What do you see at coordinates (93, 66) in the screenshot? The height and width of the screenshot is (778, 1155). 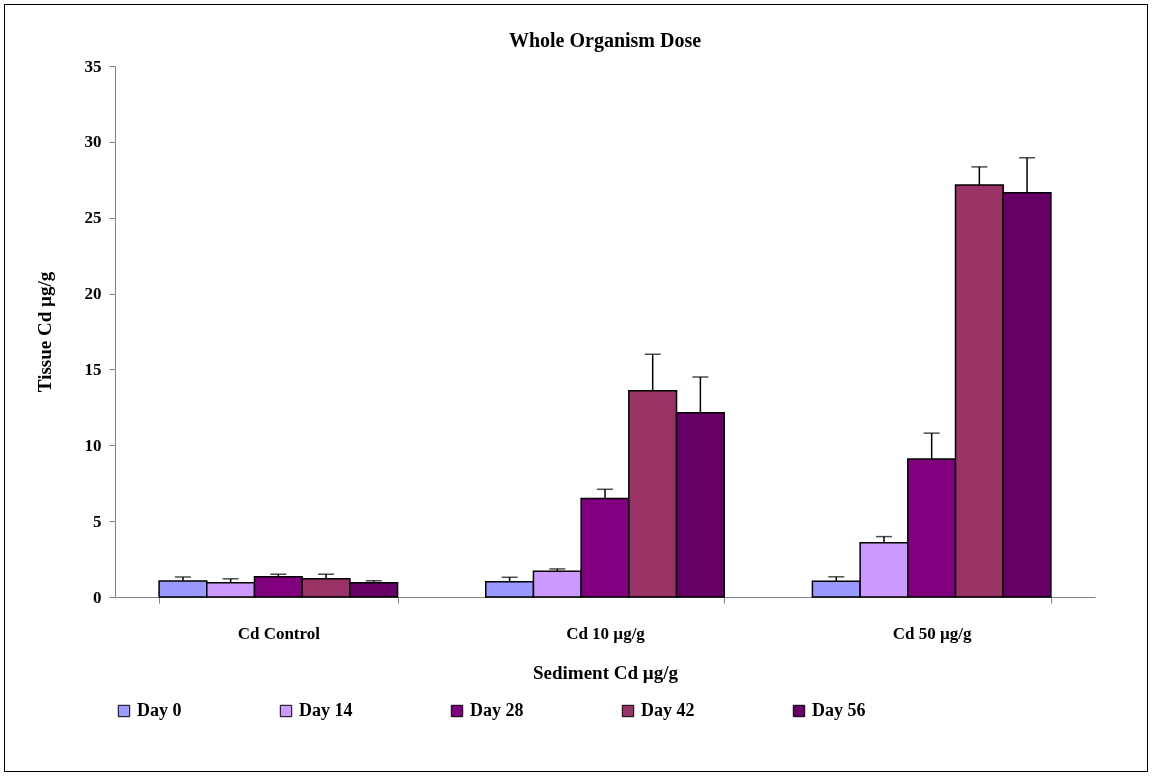 I see `y-tick-label: 35` at bounding box center [93, 66].